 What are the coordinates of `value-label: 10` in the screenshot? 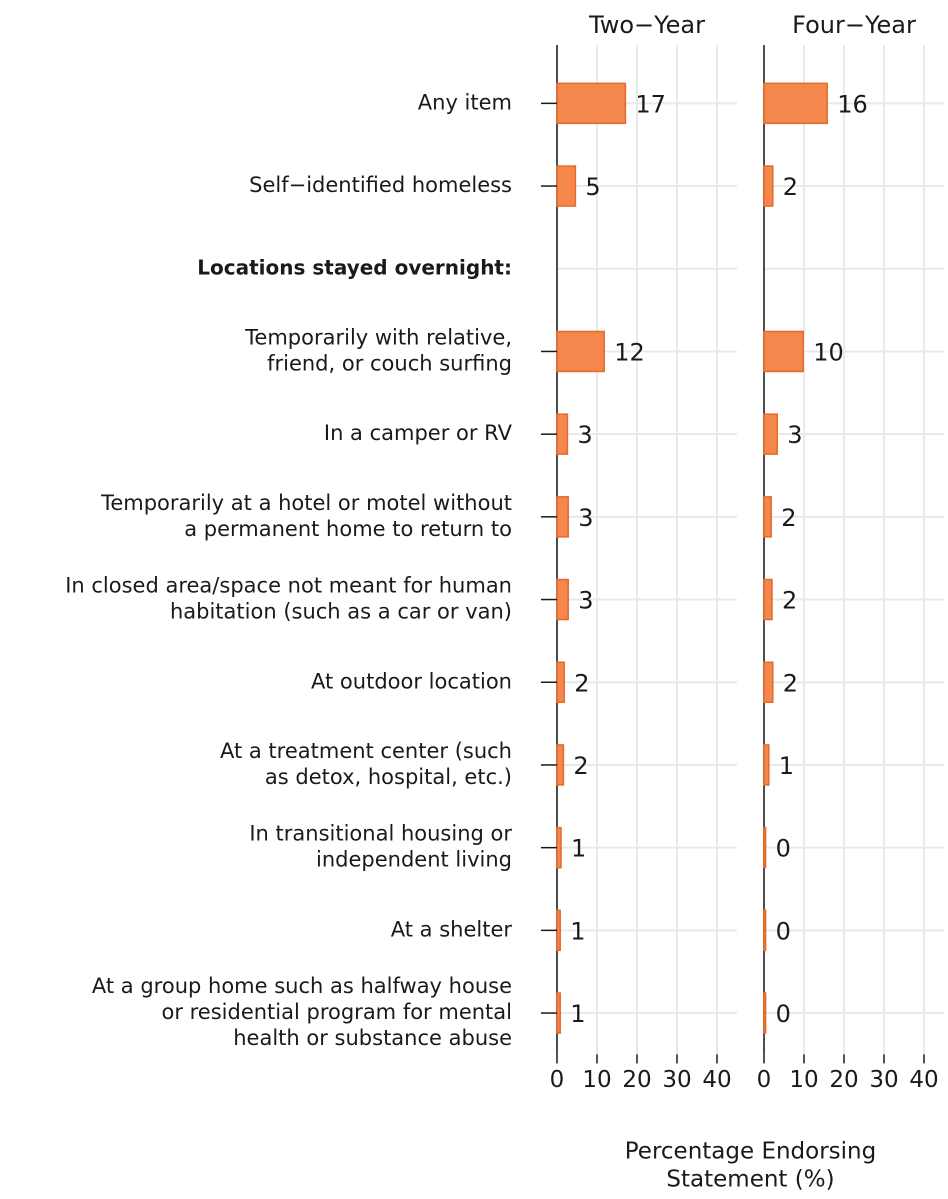 It's located at (828, 352).